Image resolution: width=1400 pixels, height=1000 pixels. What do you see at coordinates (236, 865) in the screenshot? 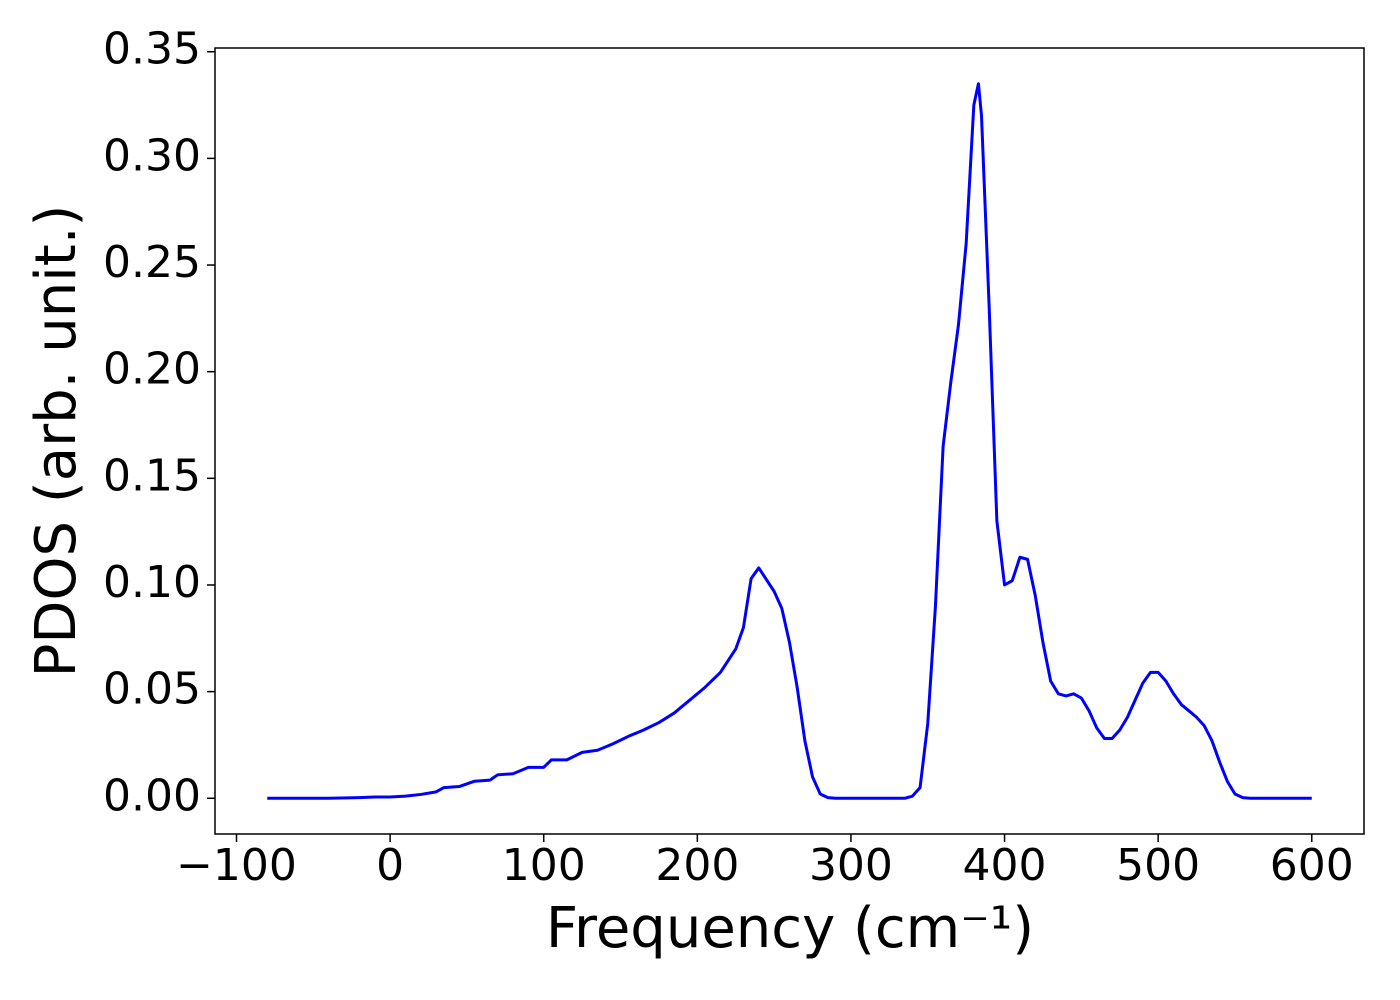
I see `x-tick-label: −100` at bounding box center [236, 865].